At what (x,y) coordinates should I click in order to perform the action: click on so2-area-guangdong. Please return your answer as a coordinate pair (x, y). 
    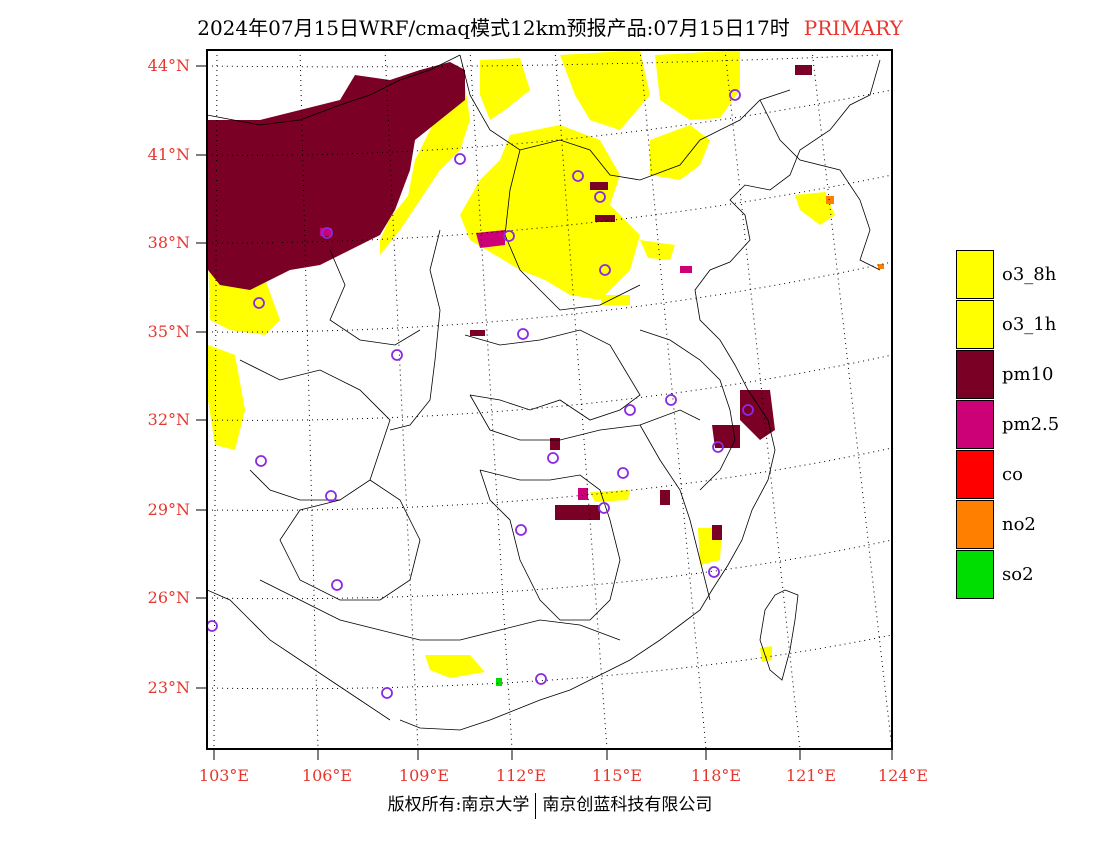
    Looking at the image, I should click on (499, 682).